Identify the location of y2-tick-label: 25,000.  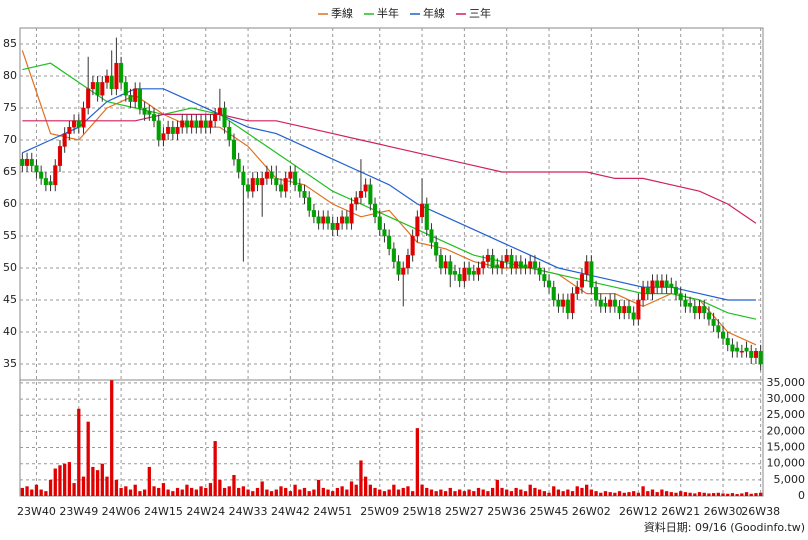
(786, 414).